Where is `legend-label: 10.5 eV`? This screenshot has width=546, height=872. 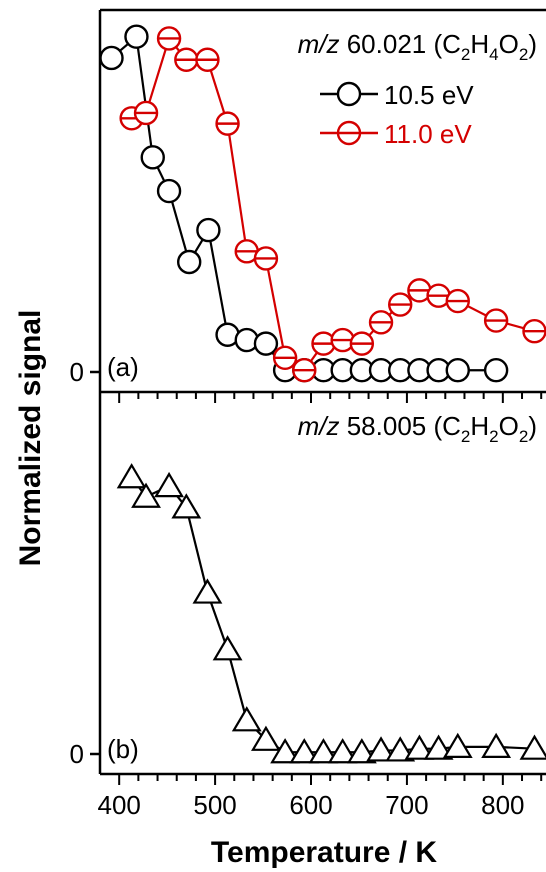 legend-label: 10.5 eV is located at coordinates (429, 95).